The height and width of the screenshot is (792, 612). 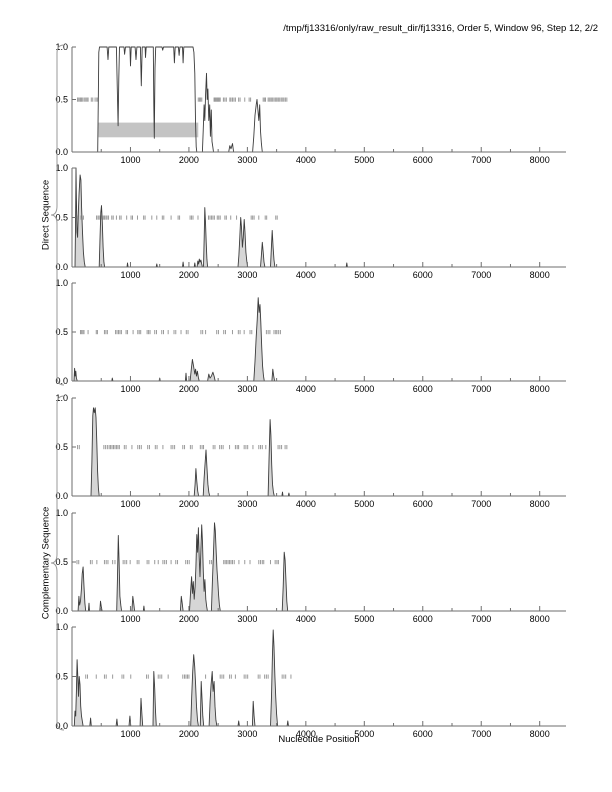 I want to click on direct-sequence-brace, so click(x=57, y=215).